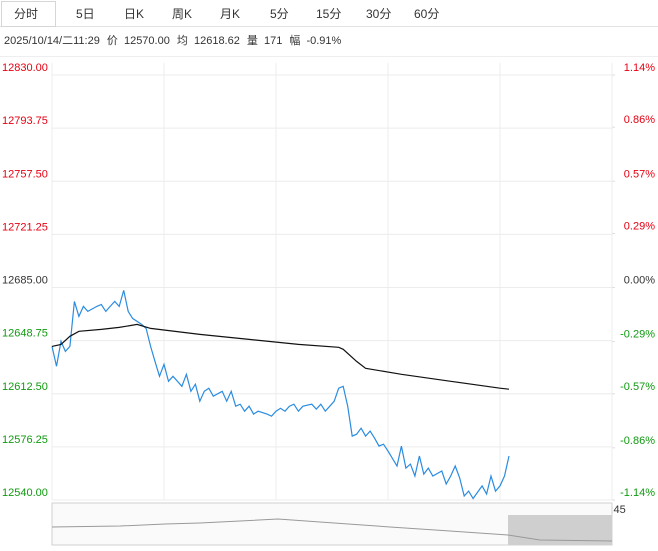 The image size is (658, 551). What do you see at coordinates (25, 174) in the screenshot?
I see `y-tick-label: 12757.50` at bounding box center [25, 174].